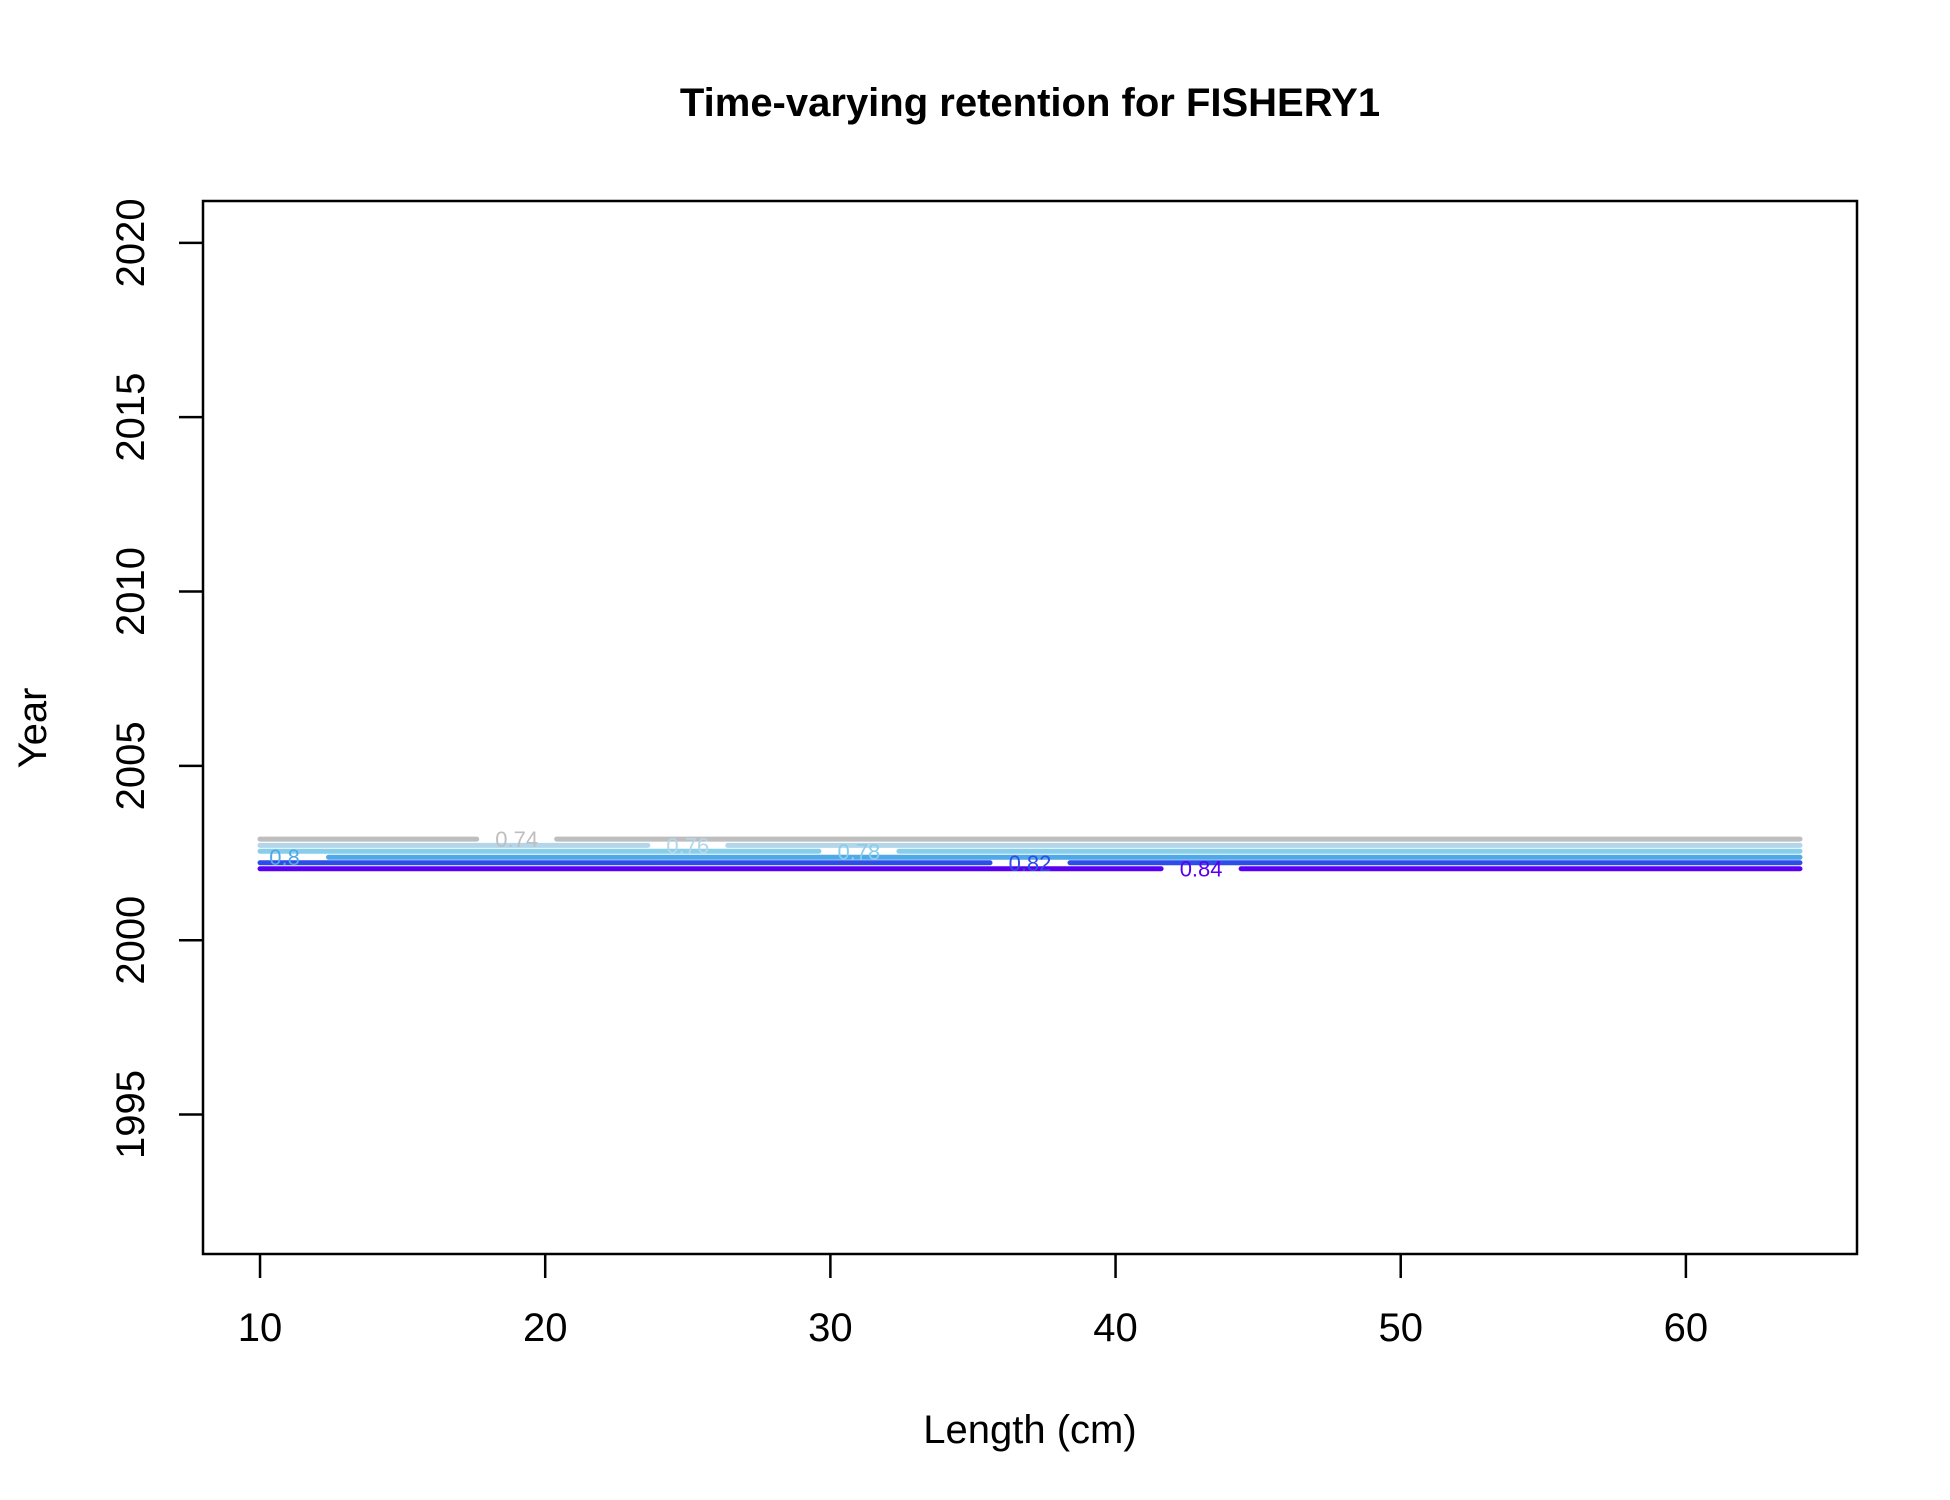 The height and width of the screenshot is (1500, 1950). What do you see at coordinates (1686, 1328) in the screenshot?
I see `x-tick-label: 60` at bounding box center [1686, 1328].